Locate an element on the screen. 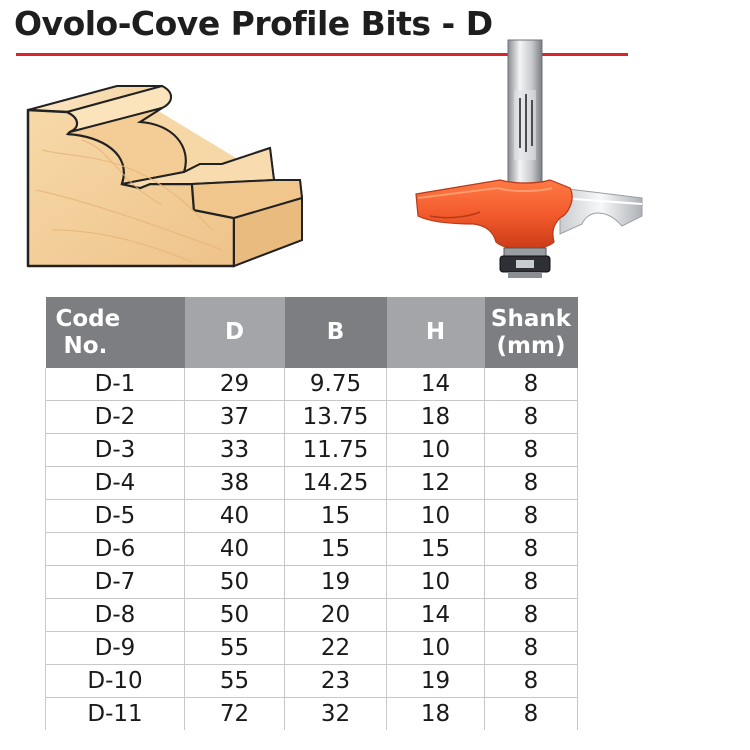  wood-profile-illustration is located at coordinates (165, 176).